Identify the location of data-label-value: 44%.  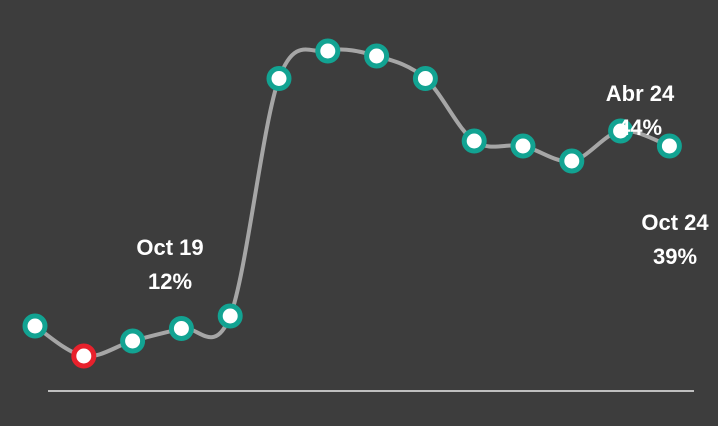
(640, 127).